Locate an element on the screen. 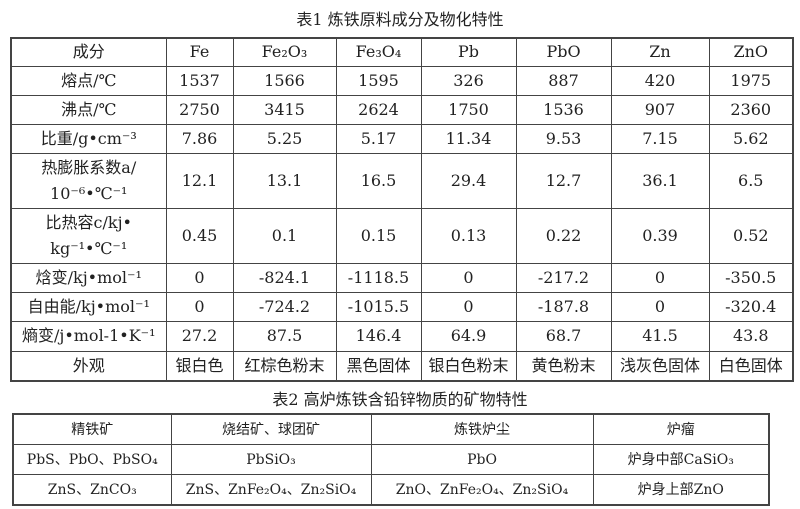 This screenshot has width=800, height=509. table-cell: -187.8 is located at coordinates (563, 306).